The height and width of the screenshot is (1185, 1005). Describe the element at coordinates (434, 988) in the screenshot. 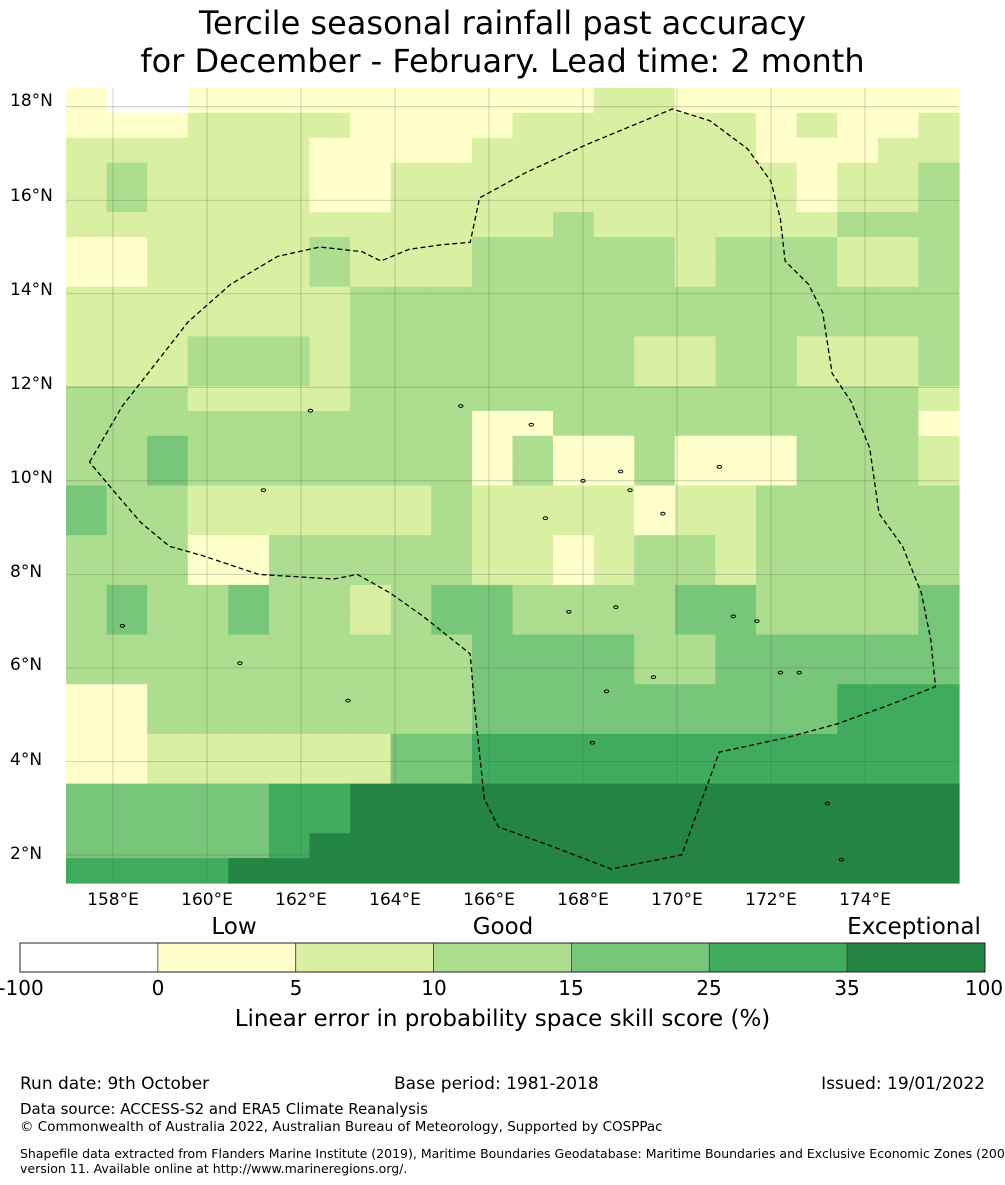

I see `colorbar-tick: 10` at that location.